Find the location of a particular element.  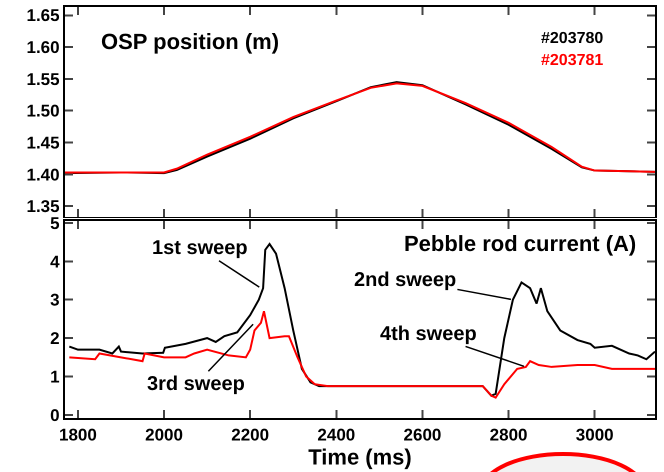

y-tick-label: 4 is located at coordinates (55, 262).